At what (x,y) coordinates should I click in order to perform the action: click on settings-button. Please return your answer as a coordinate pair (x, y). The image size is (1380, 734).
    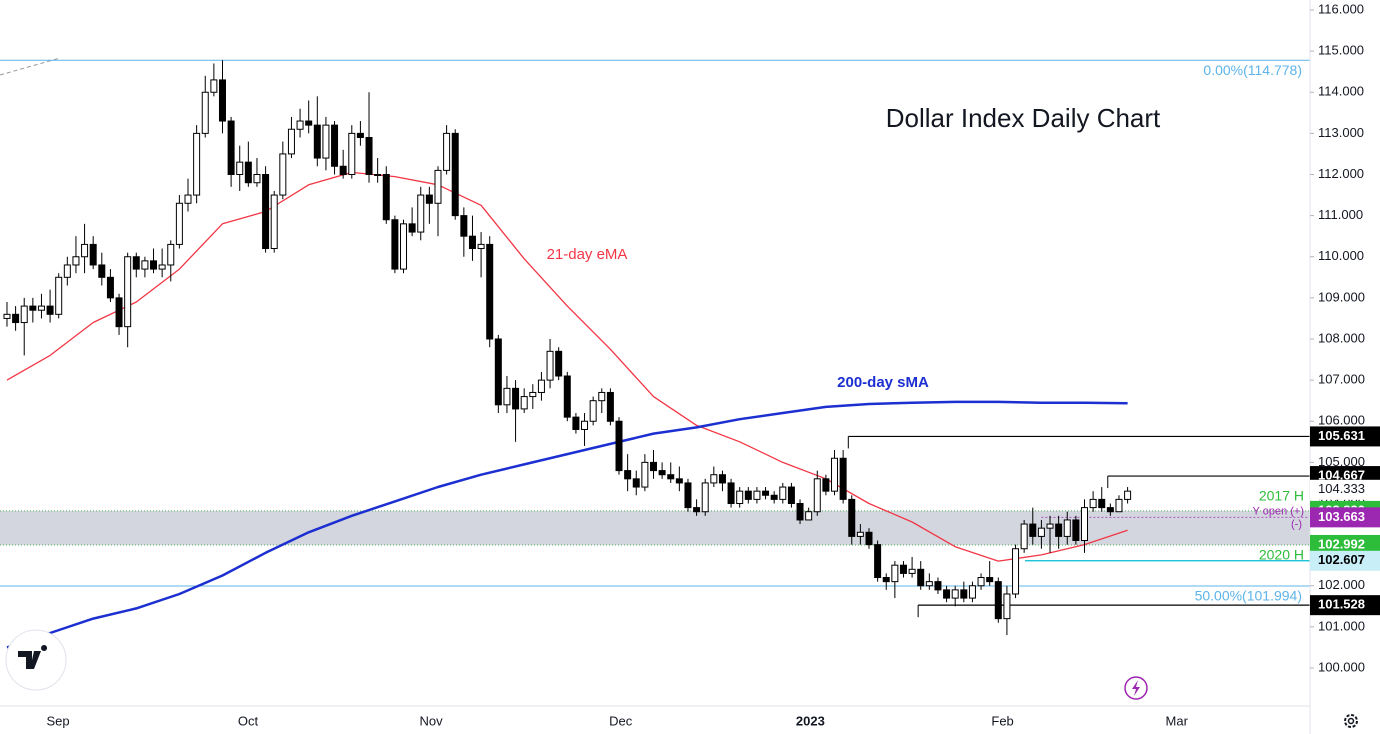
    Looking at the image, I should click on (1351, 721).